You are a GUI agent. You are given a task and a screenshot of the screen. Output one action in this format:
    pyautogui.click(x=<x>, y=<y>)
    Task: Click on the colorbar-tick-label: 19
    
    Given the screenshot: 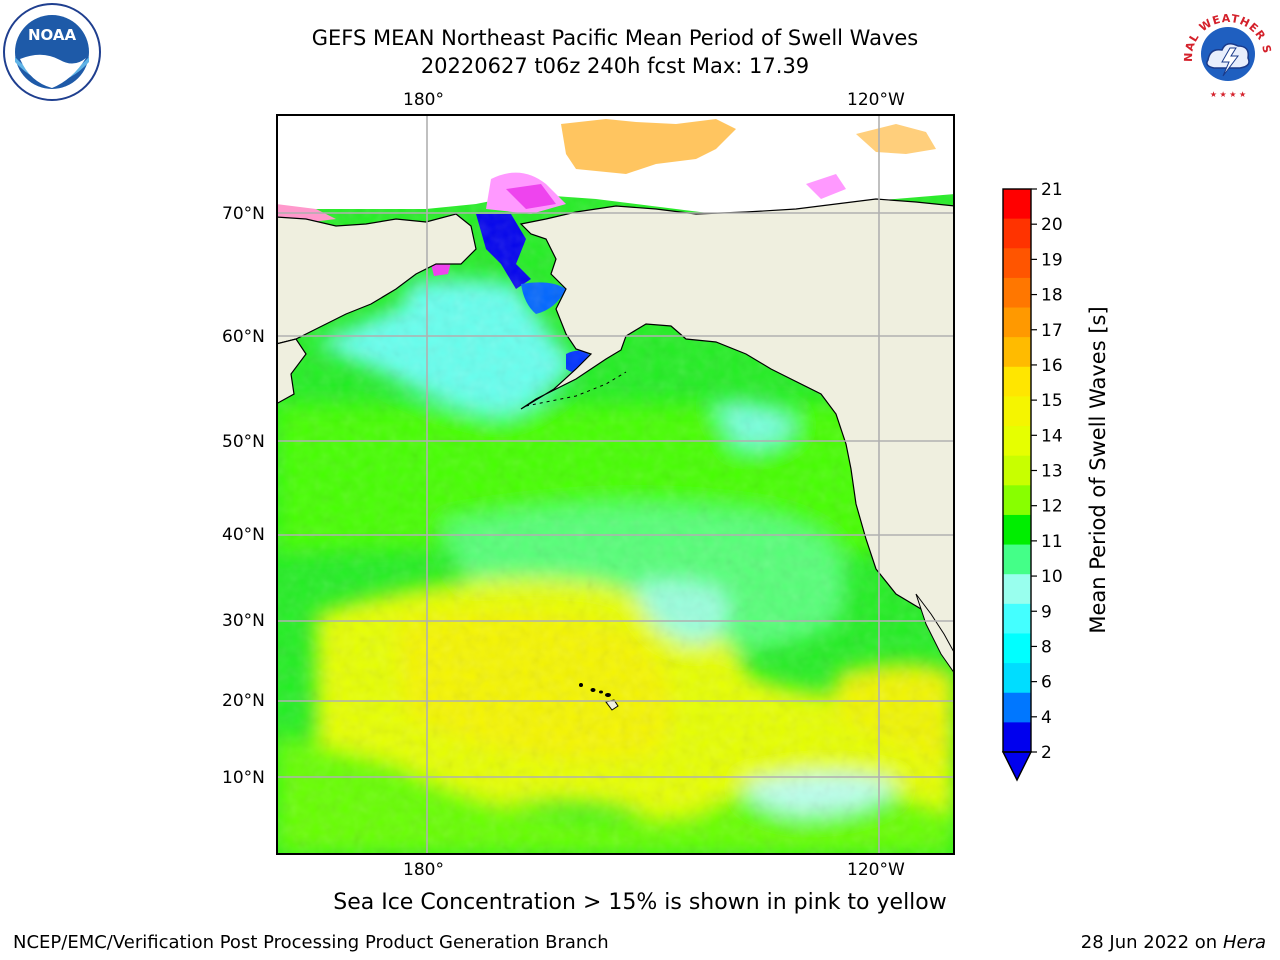 What is the action you would take?
    pyautogui.click(x=1052, y=260)
    